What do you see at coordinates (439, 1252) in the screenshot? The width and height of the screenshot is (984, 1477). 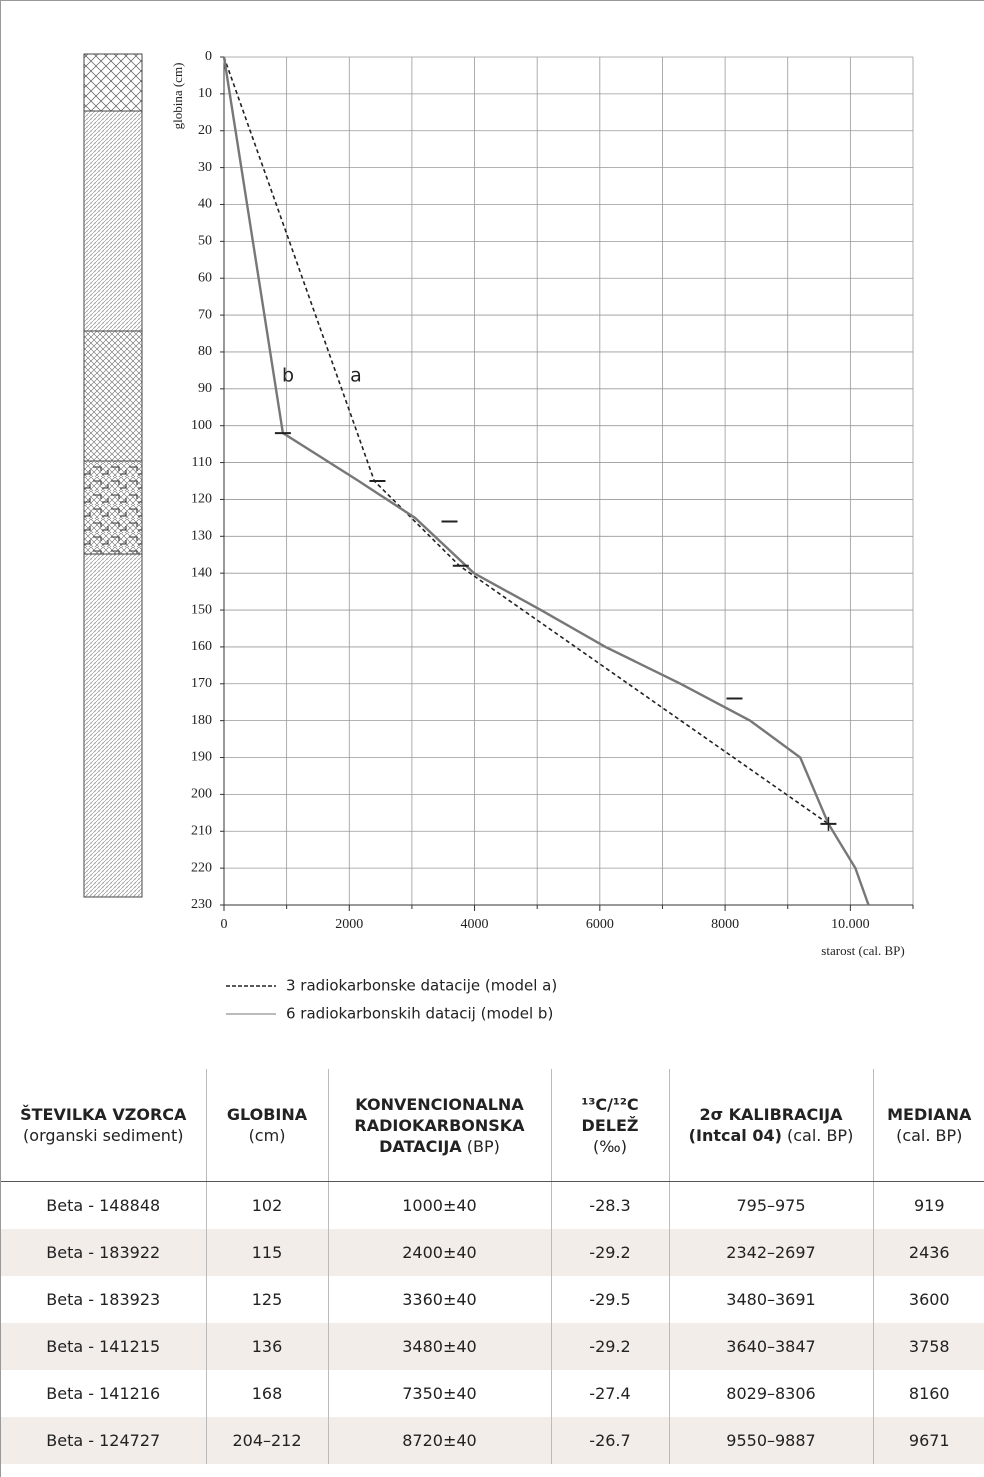 I see `table-cell: 2400±40` at bounding box center [439, 1252].